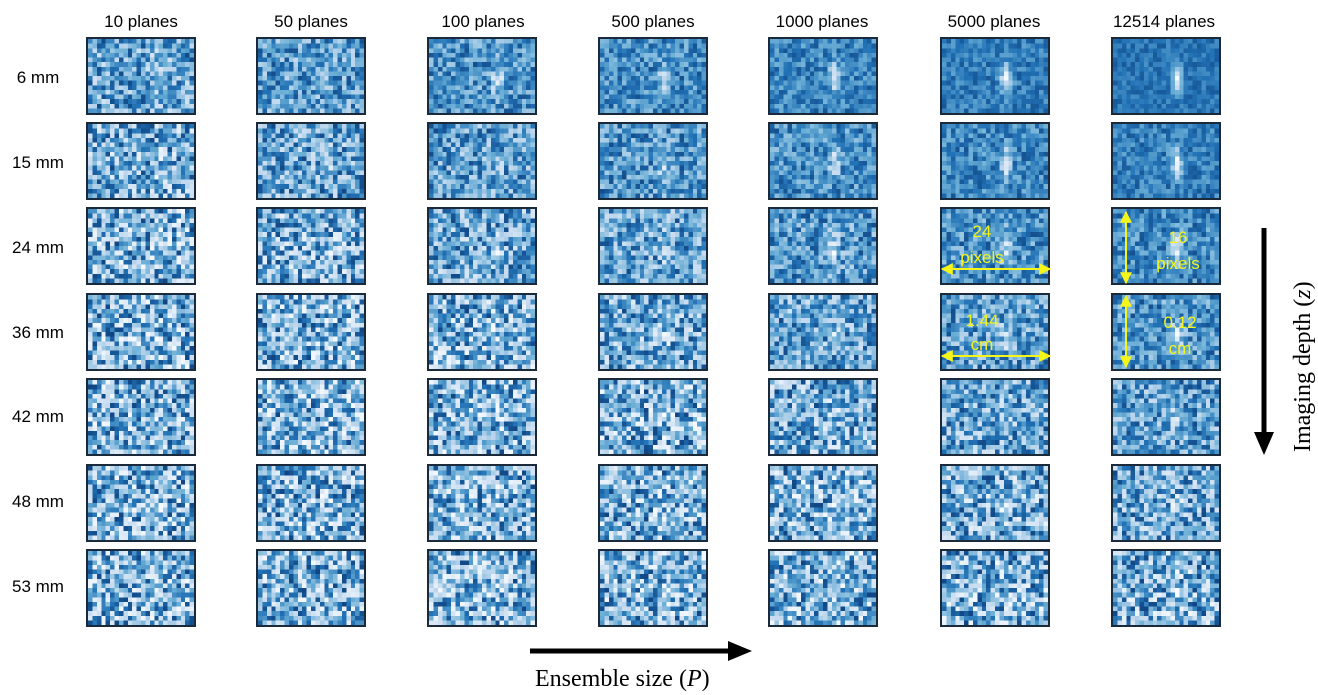 Image resolution: width=1318 pixels, height=695 pixels. What do you see at coordinates (982, 344) in the screenshot?
I see `annotation-cm-w: cm` at bounding box center [982, 344].